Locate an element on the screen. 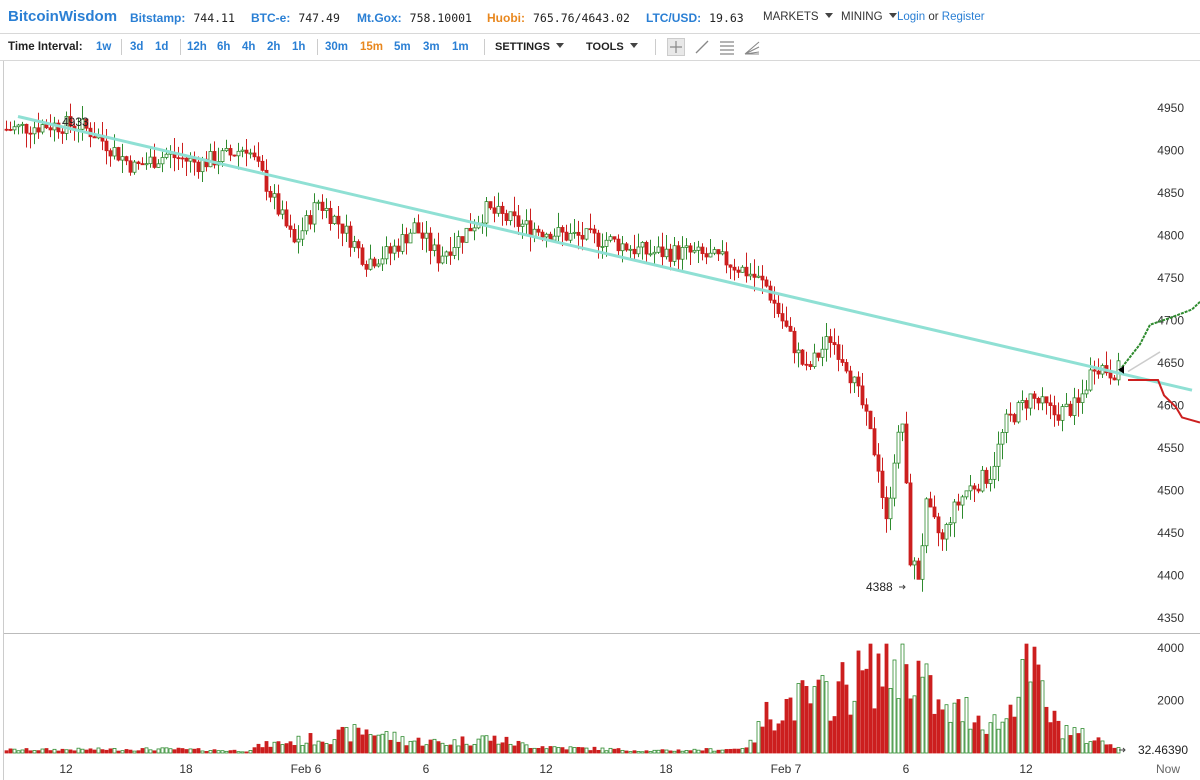  low-price-arrow-icon is located at coordinates (902, 587).